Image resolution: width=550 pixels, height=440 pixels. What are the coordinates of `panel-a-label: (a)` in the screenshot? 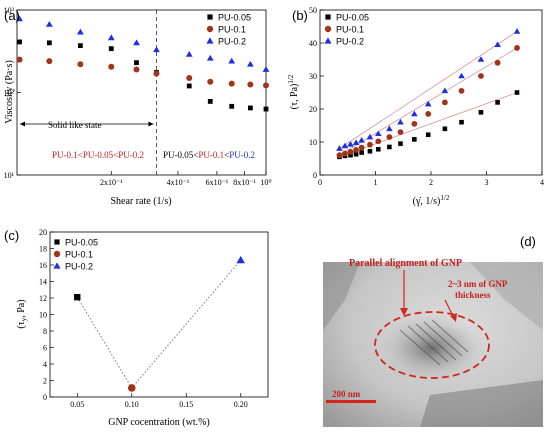 It's located at (12, 15).